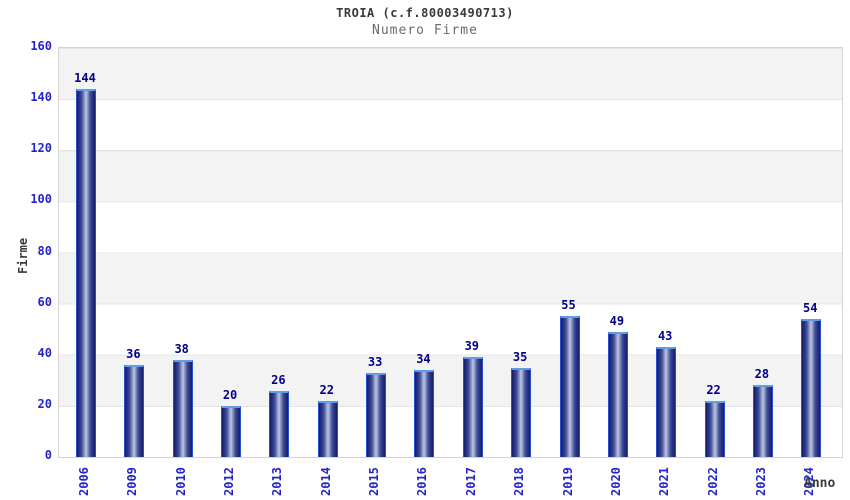 This screenshot has width=850, height=500. I want to click on bar-value-label: 38, so click(181, 349).